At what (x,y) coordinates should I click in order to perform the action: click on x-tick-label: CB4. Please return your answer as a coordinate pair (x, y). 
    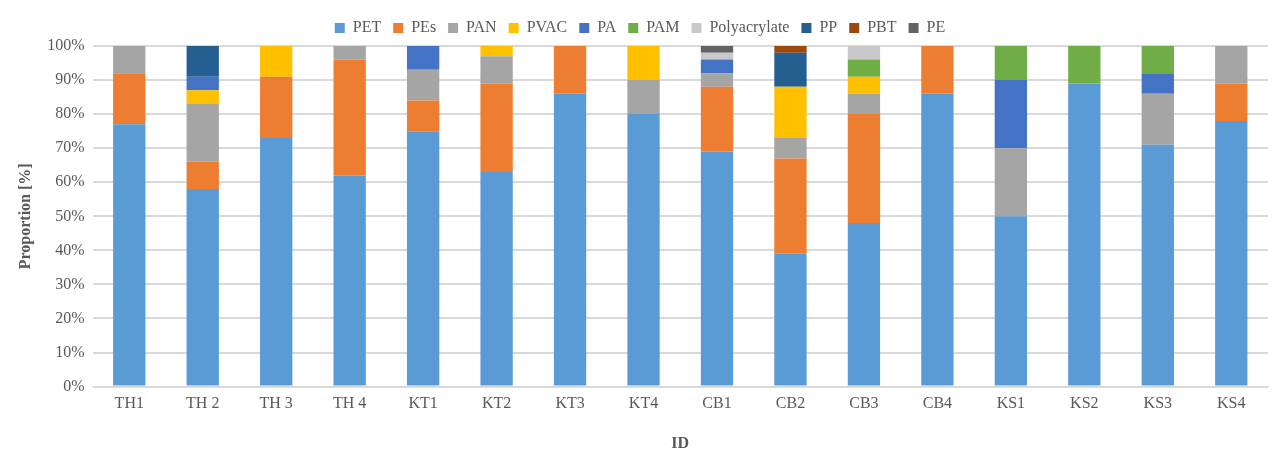
    Looking at the image, I should click on (937, 403).